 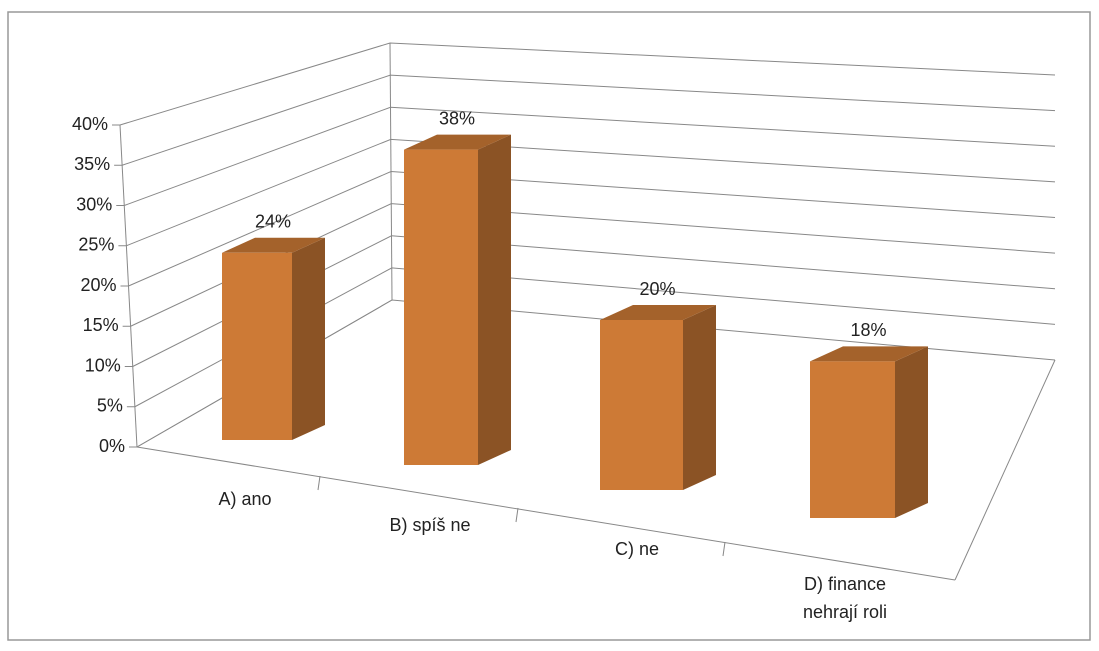 I want to click on x-tick-label: C) ne, so click(x=636, y=549).